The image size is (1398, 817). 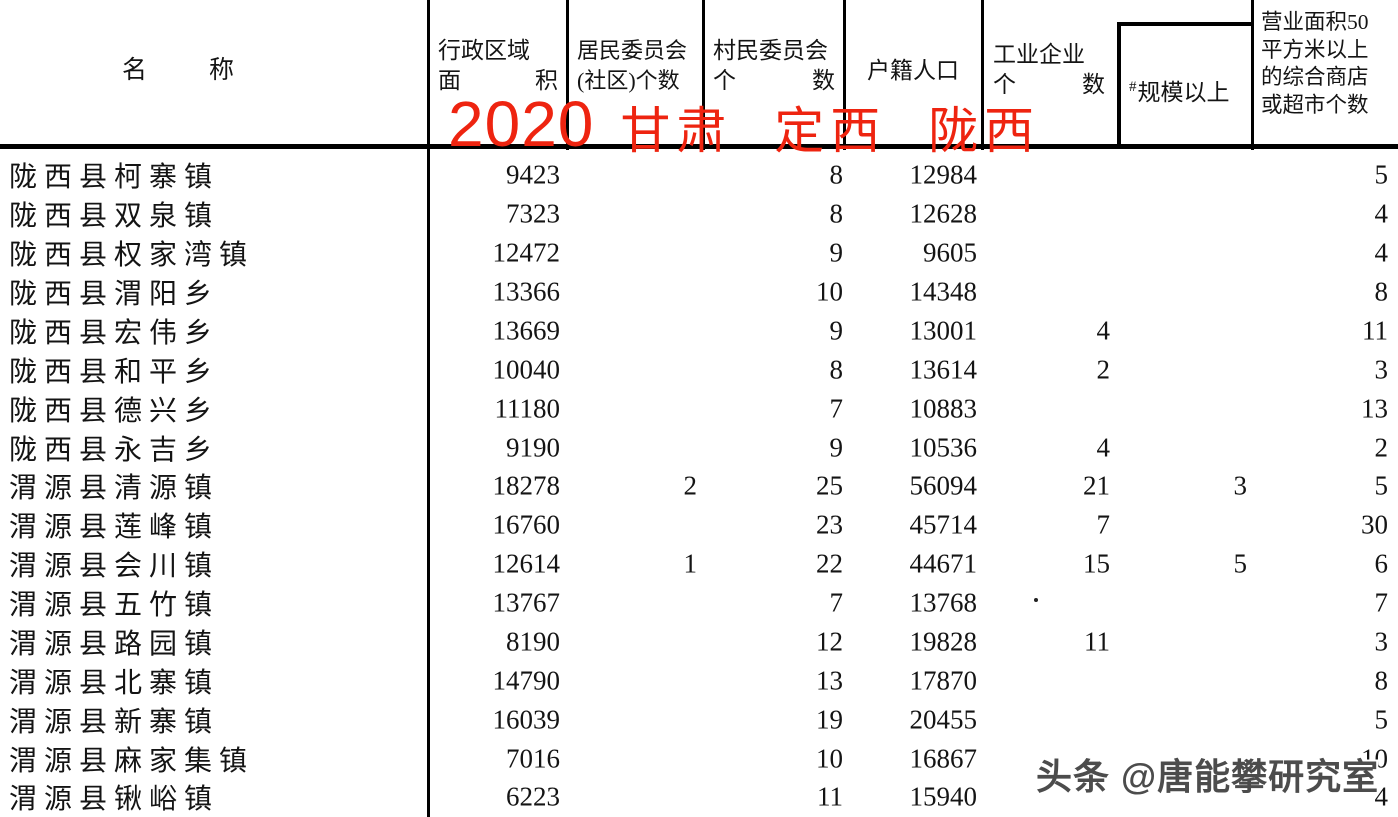 I want to click on cell-area: 10040, so click(x=526, y=369).